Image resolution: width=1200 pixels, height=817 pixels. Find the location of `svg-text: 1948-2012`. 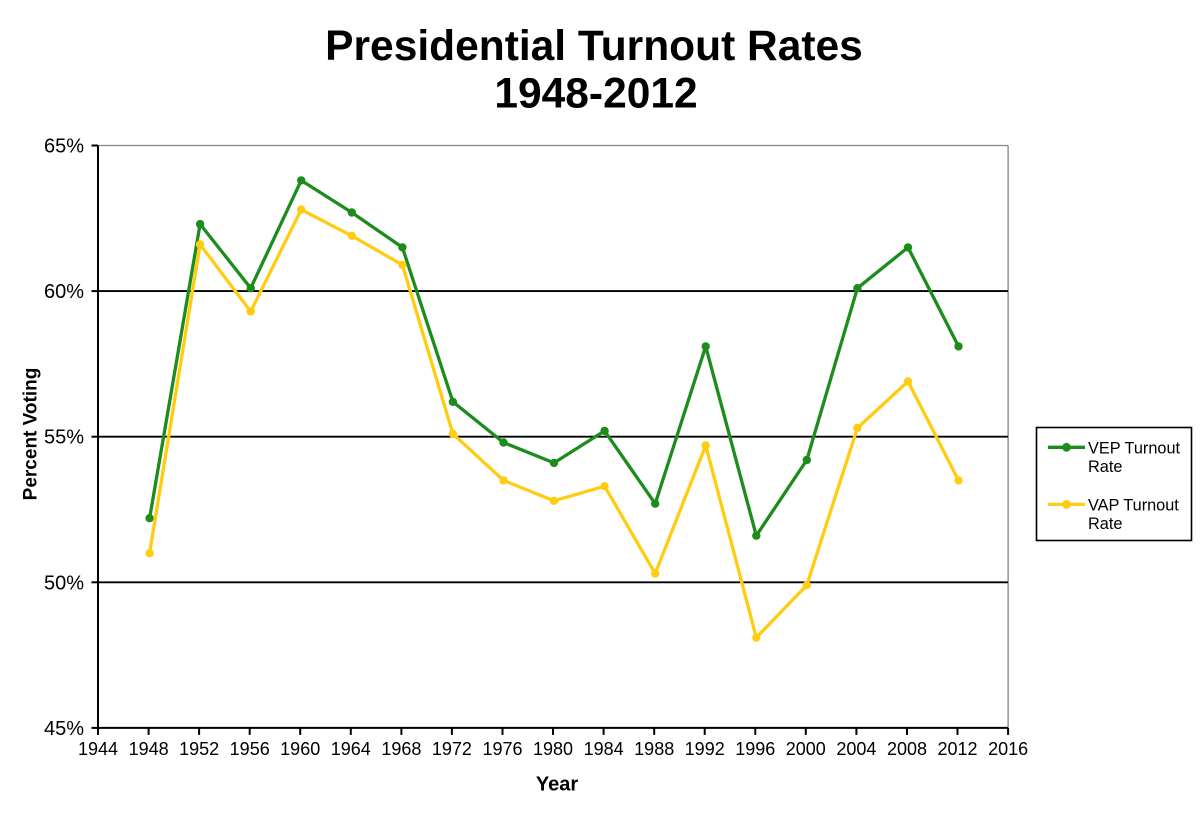

svg-text: 1948-2012 is located at coordinates (595, 94).